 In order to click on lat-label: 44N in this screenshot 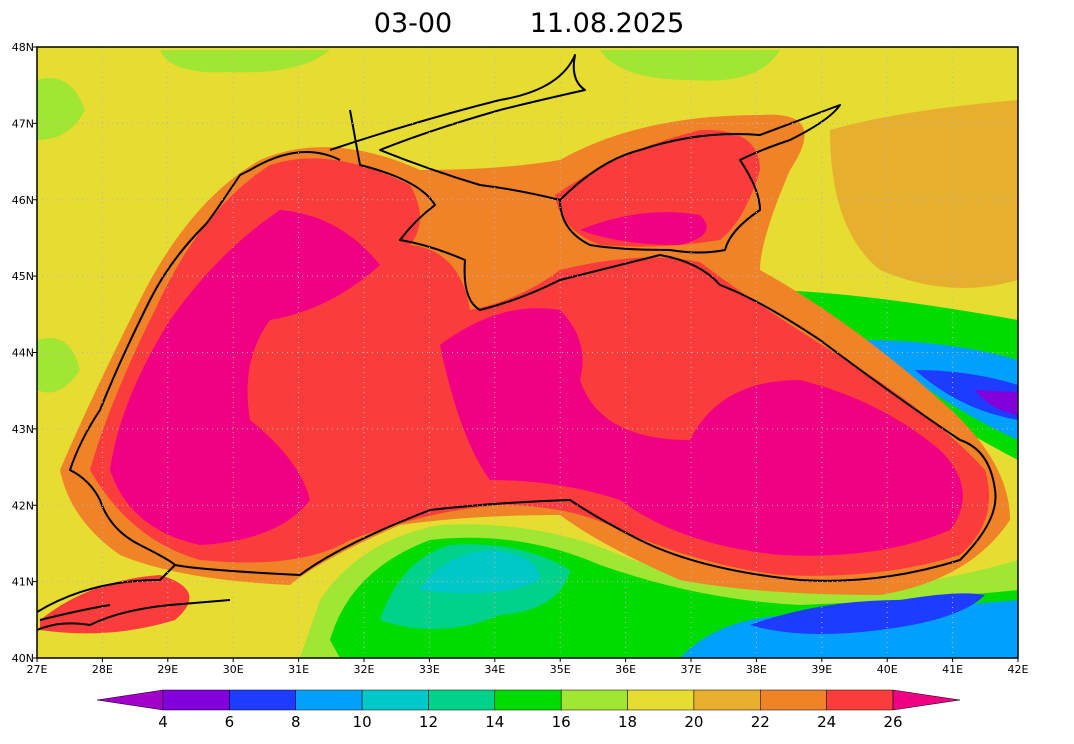, I will do `click(23, 353)`.